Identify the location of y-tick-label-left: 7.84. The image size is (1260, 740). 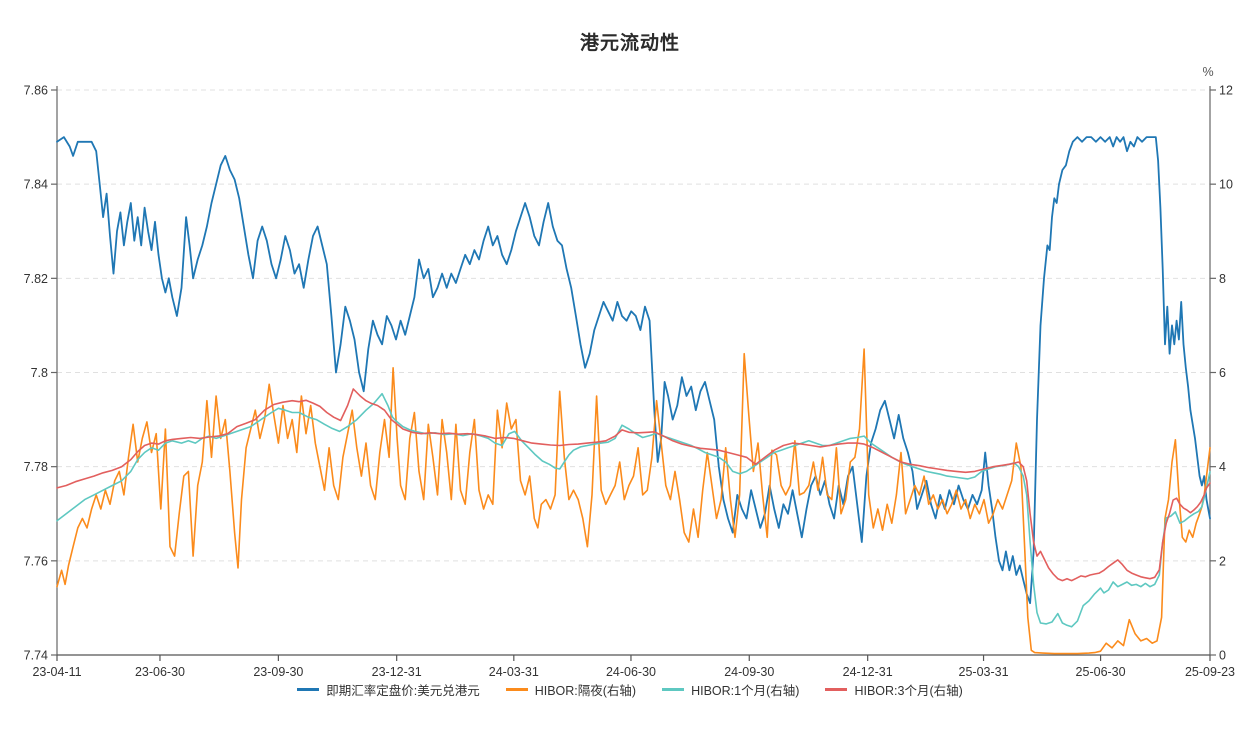
(36, 185).